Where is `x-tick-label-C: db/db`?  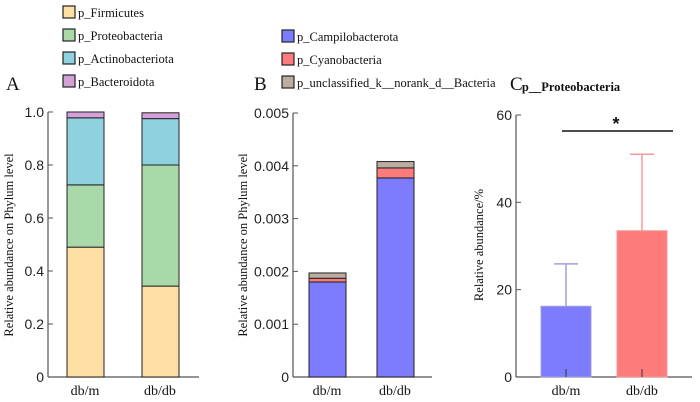
x-tick-label-C: db/db is located at coordinates (642, 391).